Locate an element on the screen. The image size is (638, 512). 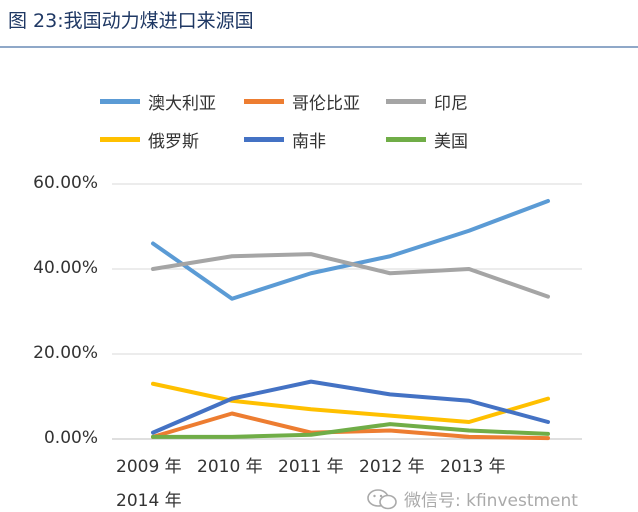
legend-label: 印尼 is located at coordinates (451, 103).